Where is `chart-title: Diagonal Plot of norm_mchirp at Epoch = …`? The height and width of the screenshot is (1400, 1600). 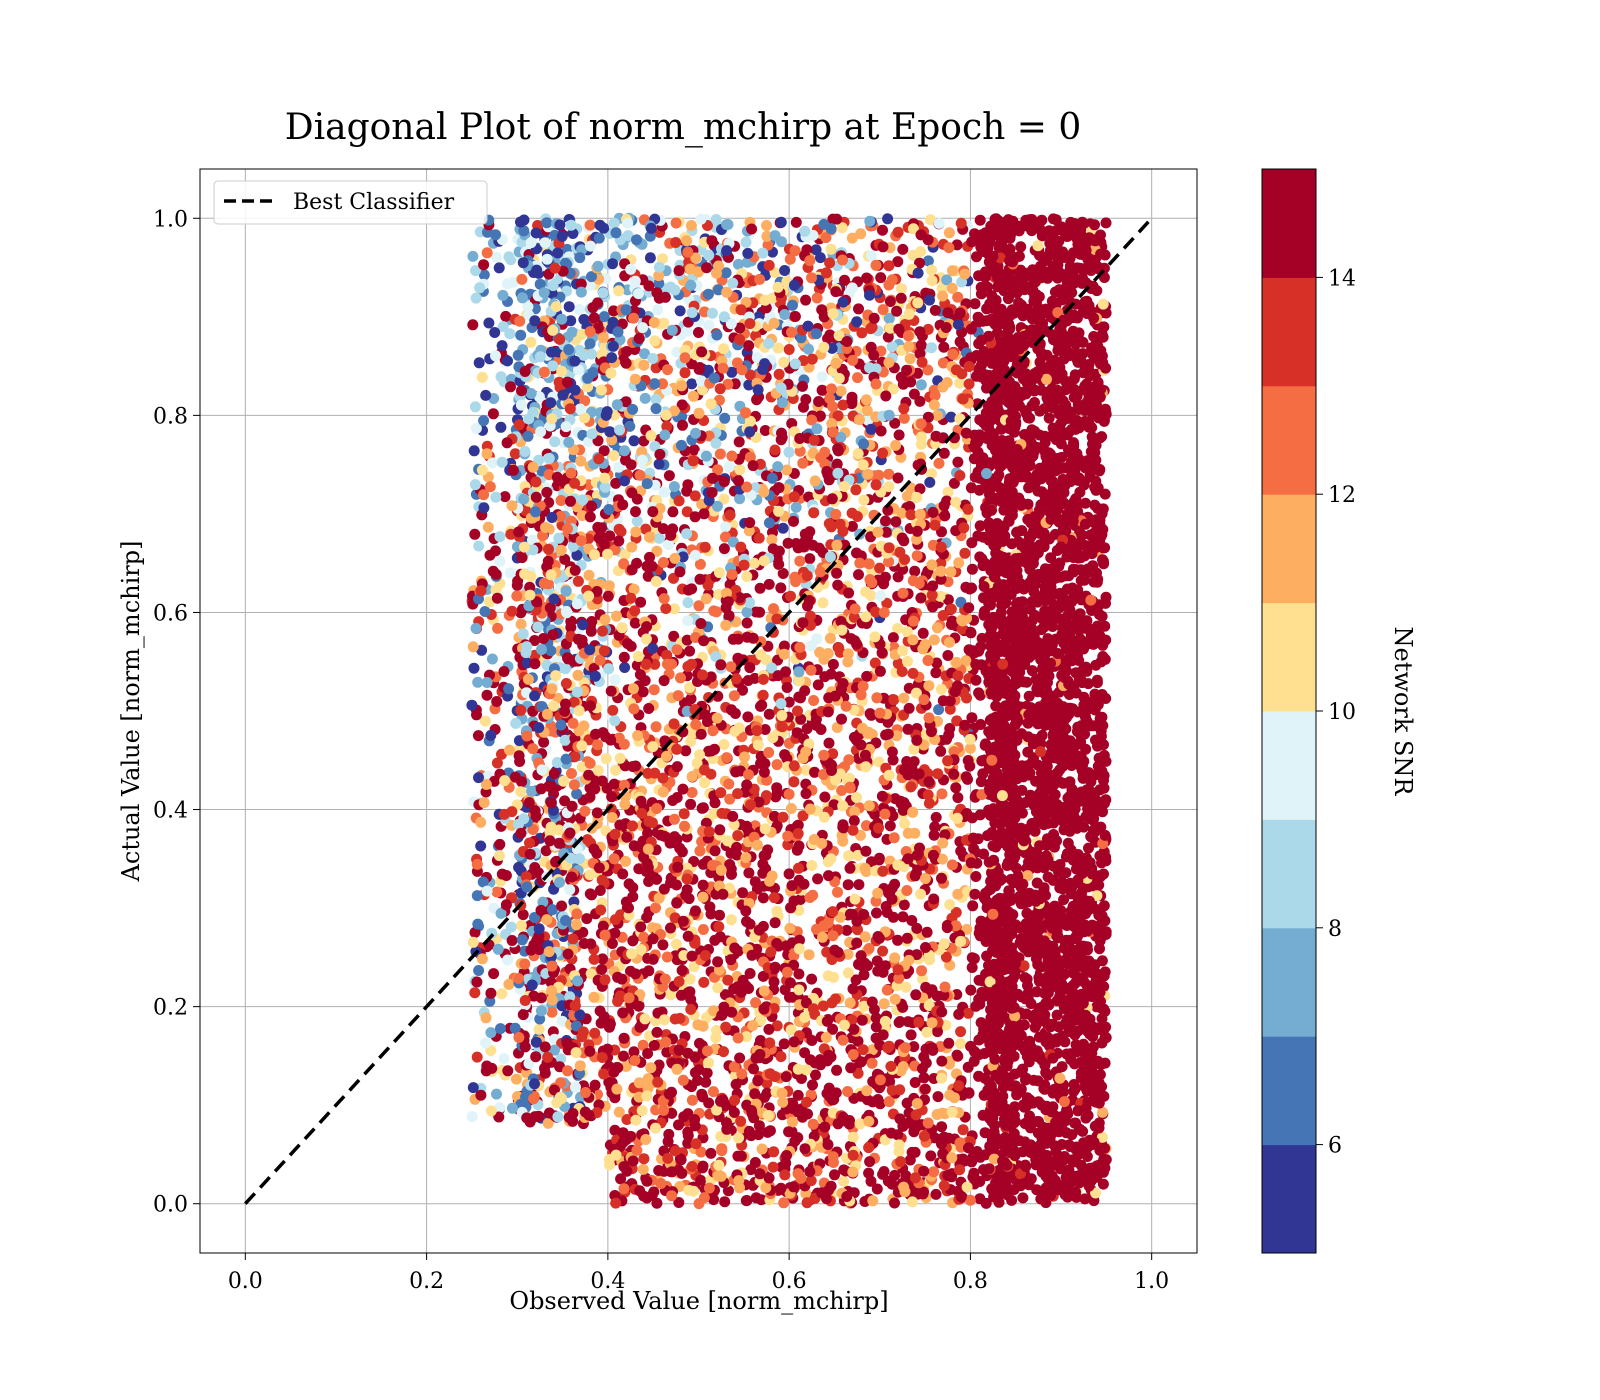
chart-title: Diagonal Plot of norm_mchirp at Epoch = … is located at coordinates (683, 127).